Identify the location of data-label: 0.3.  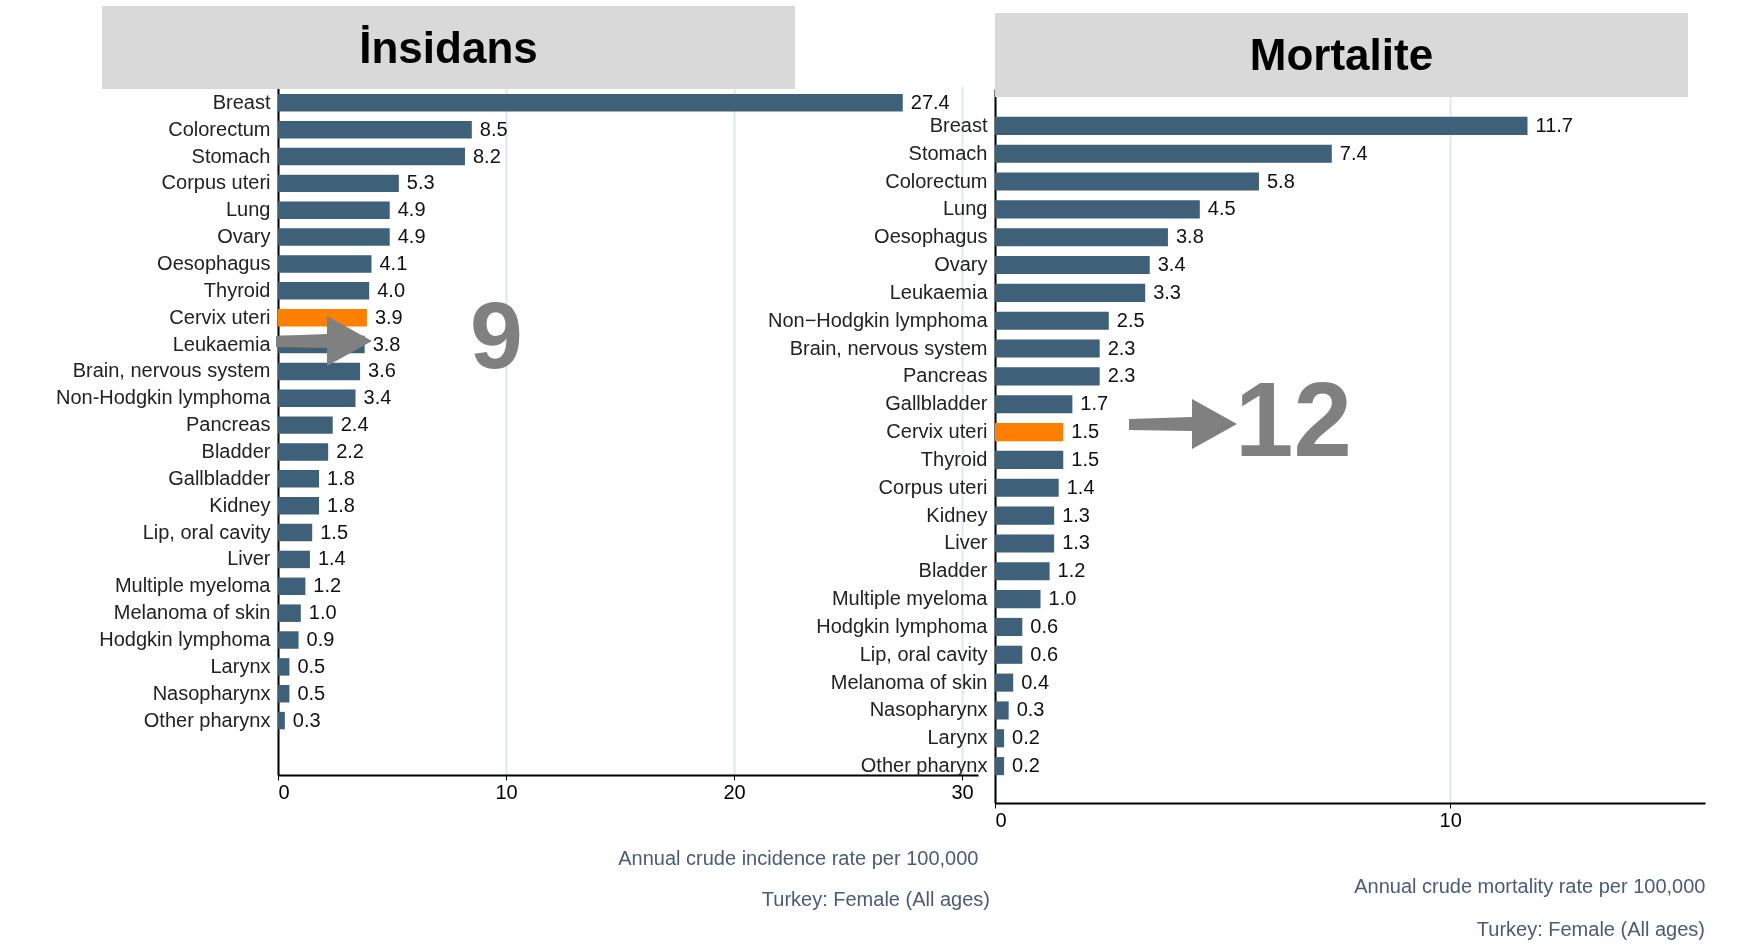
(306, 719).